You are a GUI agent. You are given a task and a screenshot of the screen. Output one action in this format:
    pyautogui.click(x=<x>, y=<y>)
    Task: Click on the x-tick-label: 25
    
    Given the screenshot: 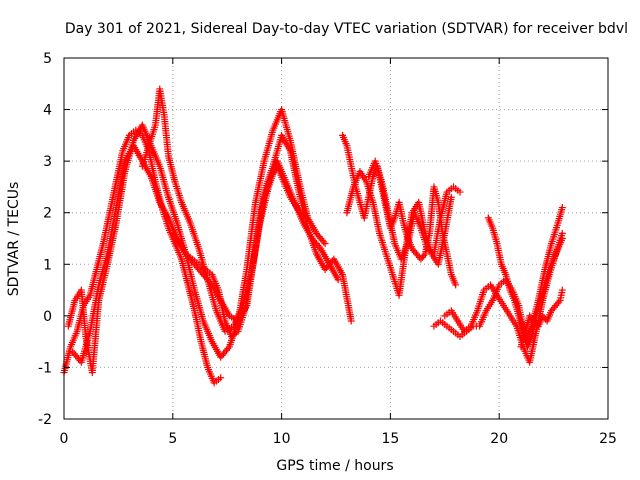 What is the action you would take?
    pyautogui.click(x=608, y=439)
    